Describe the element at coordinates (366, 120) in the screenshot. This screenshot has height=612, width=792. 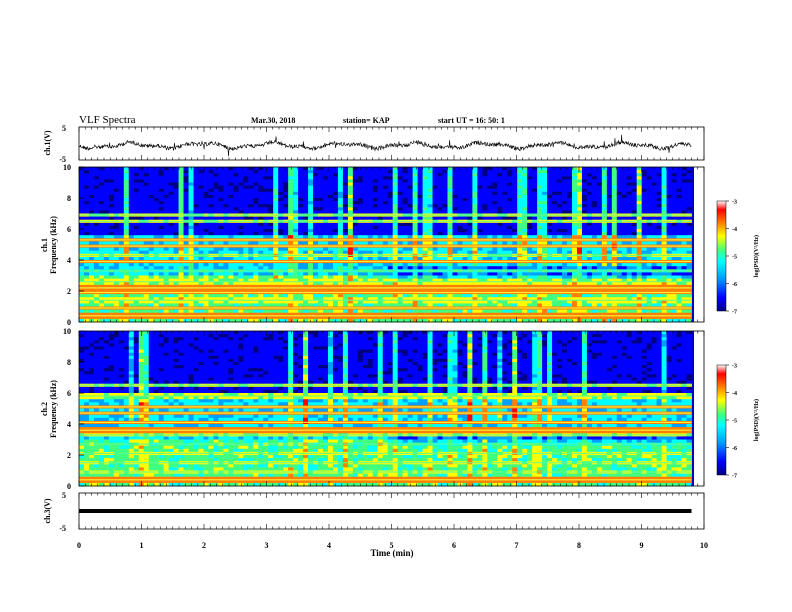
I see `station-label: station= KAP` at that location.